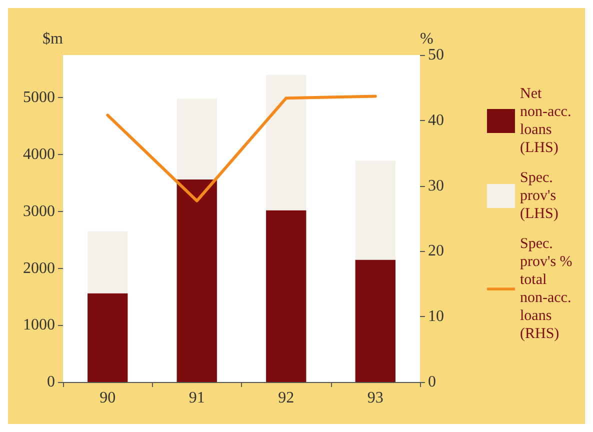 This screenshot has height=432, width=593. Describe the element at coordinates (286, 398) in the screenshot. I see `x-tick-label: 92` at that location.